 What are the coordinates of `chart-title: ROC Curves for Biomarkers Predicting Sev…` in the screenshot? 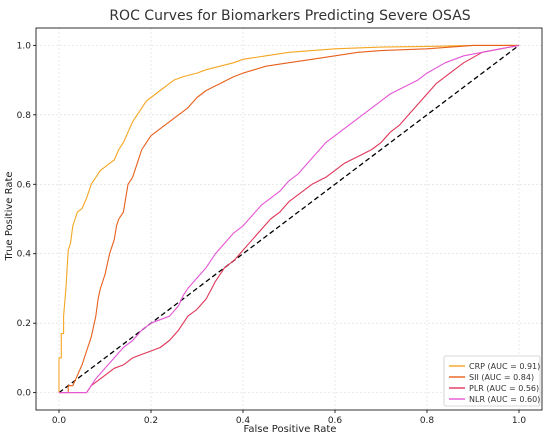 It's located at (289, 16).